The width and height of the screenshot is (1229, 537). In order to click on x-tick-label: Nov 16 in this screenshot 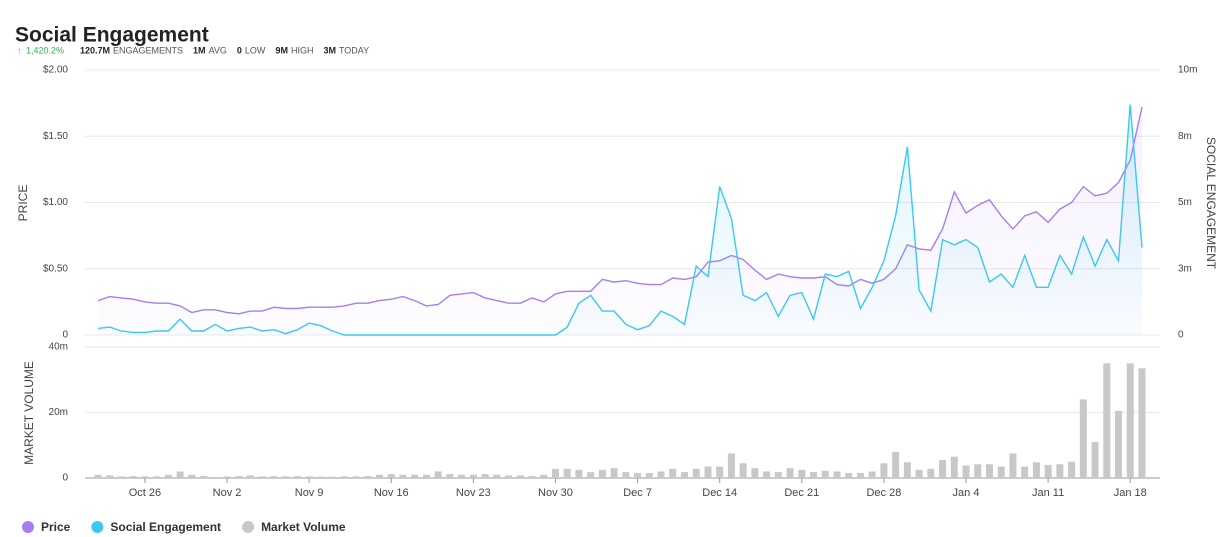, I will do `click(391, 493)`.